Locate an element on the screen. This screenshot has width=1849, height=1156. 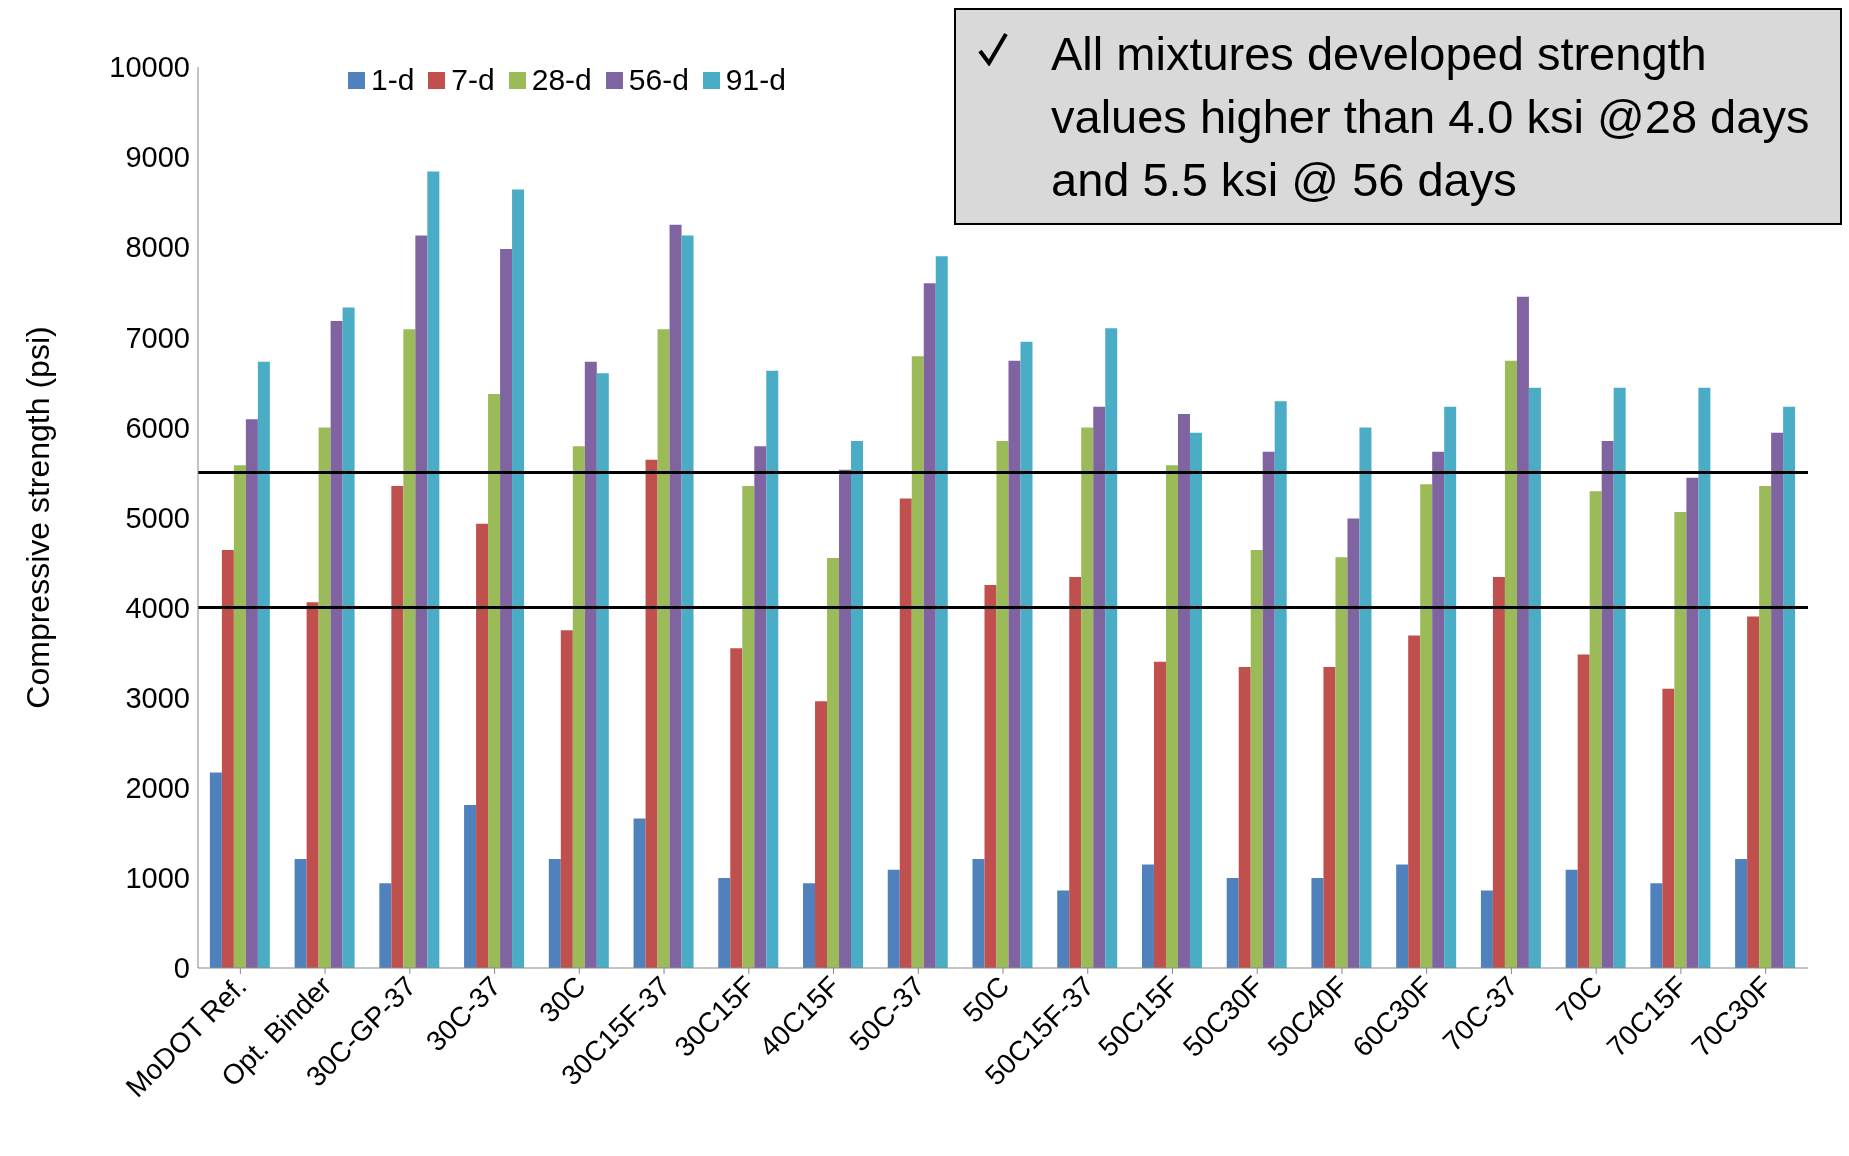
legend-label: 91-d is located at coordinates (755, 80).